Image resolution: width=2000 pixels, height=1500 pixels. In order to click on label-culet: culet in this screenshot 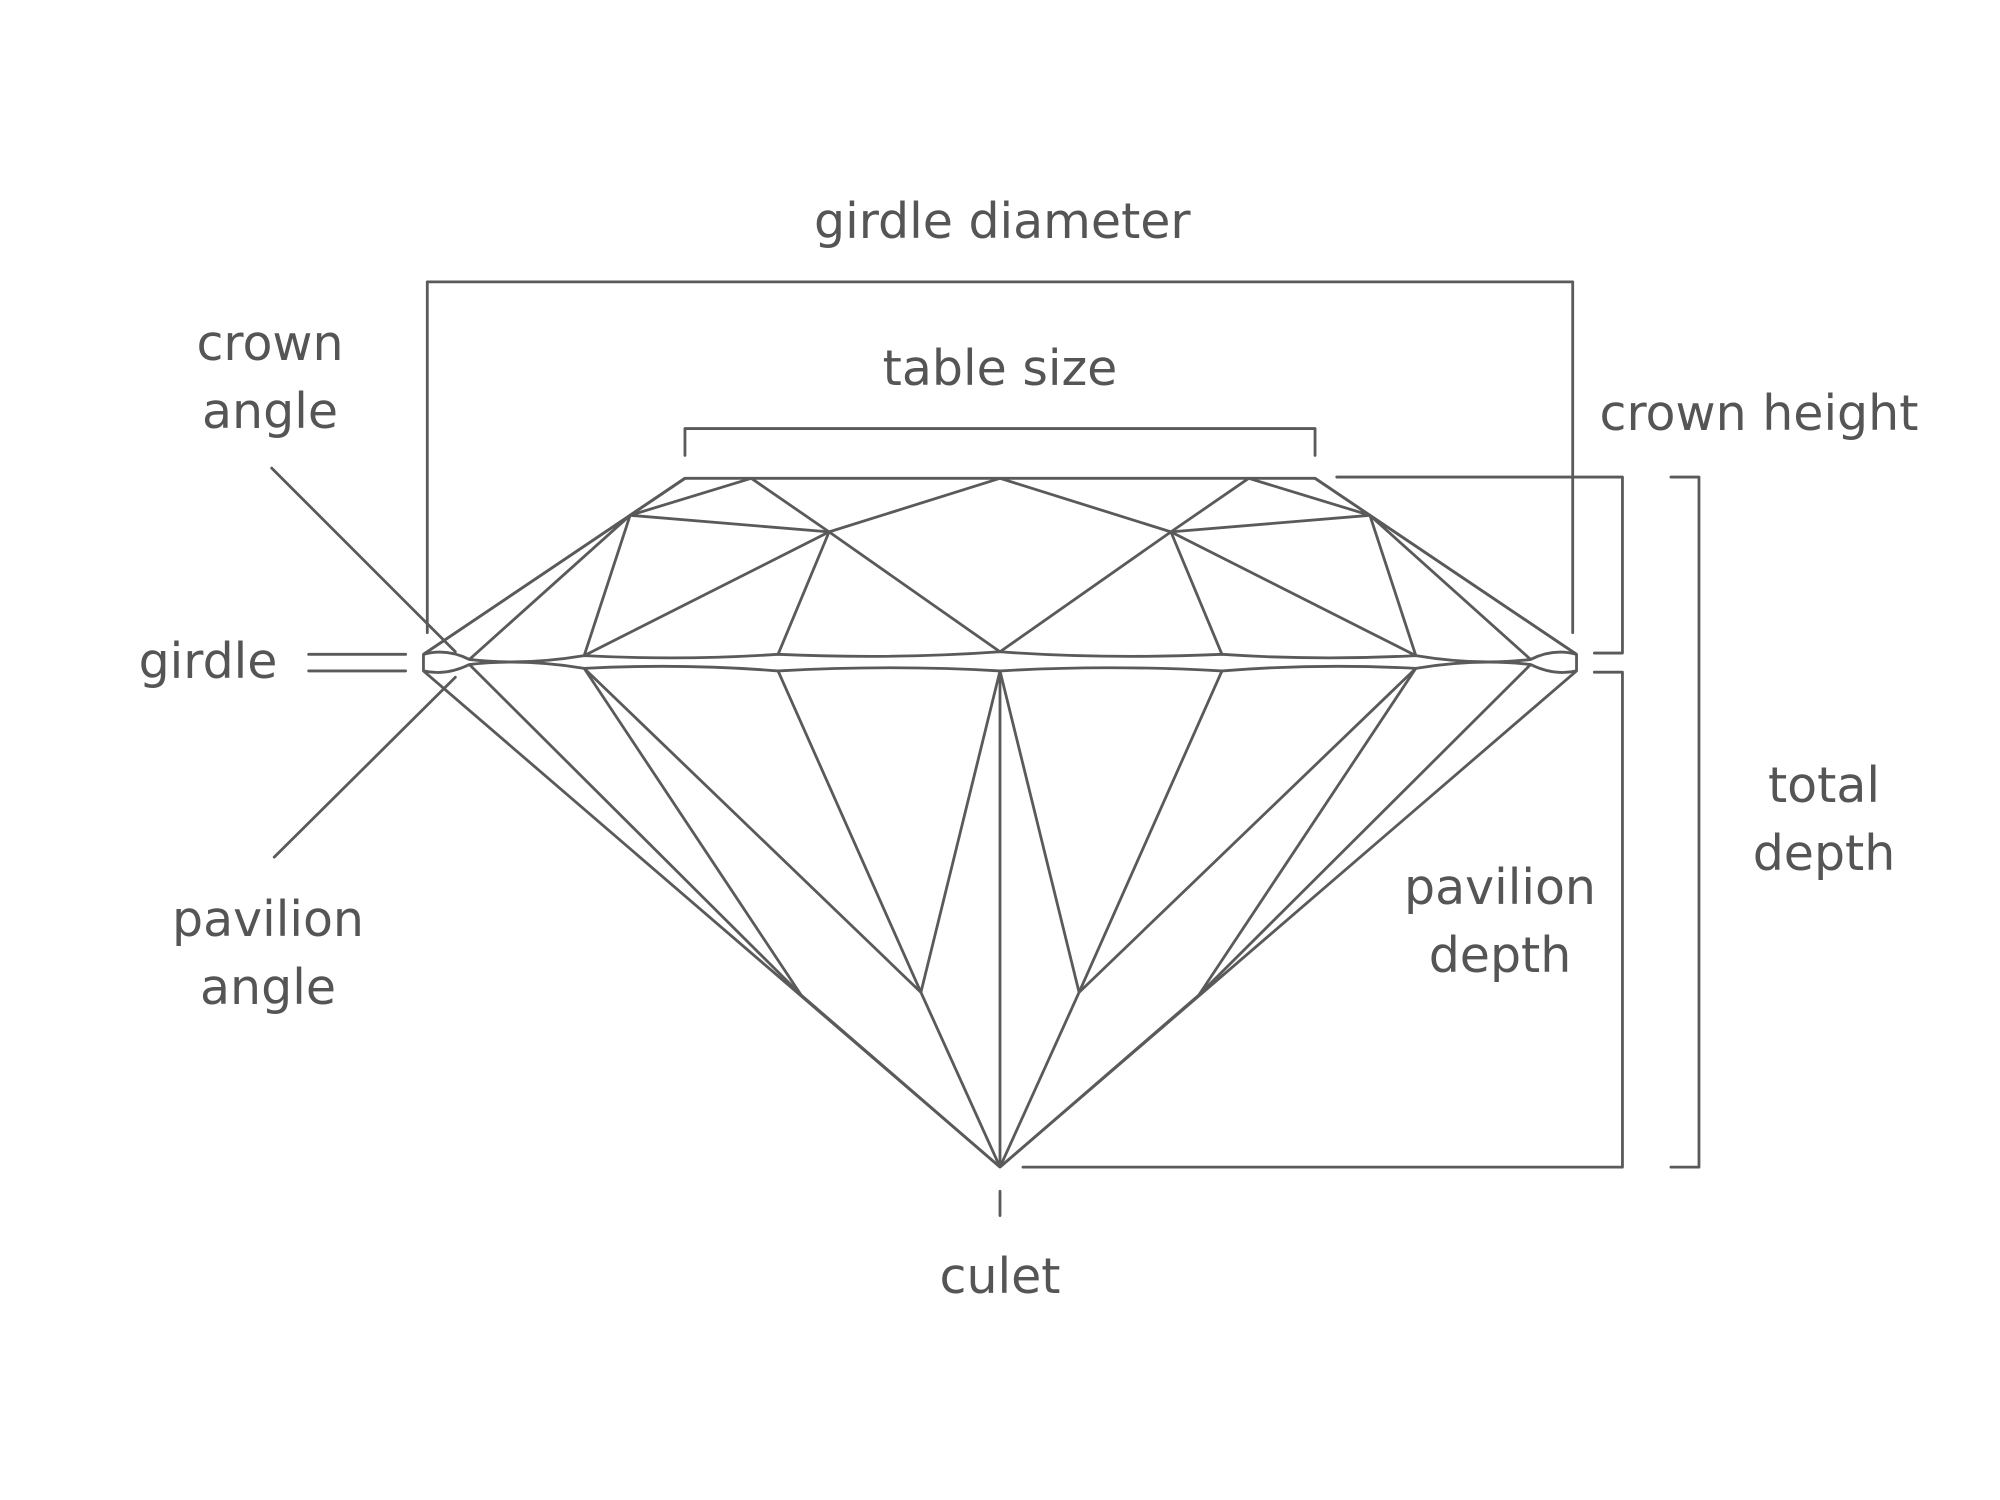, I will do `click(1000, 1276)`.